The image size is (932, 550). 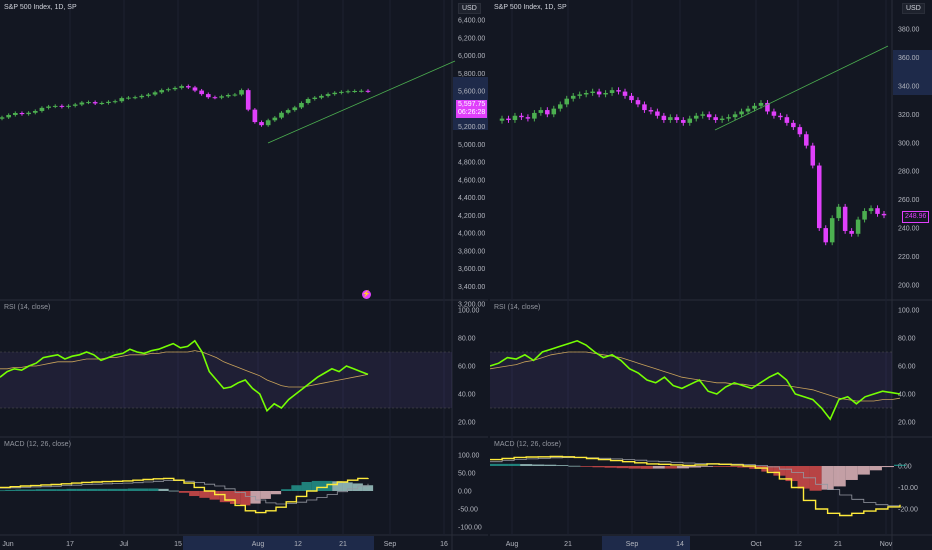 What do you see at coordinates (444, 544) in the screenshot?
I see `left-time-tick-label: 16` at bounding box center [444, 544].